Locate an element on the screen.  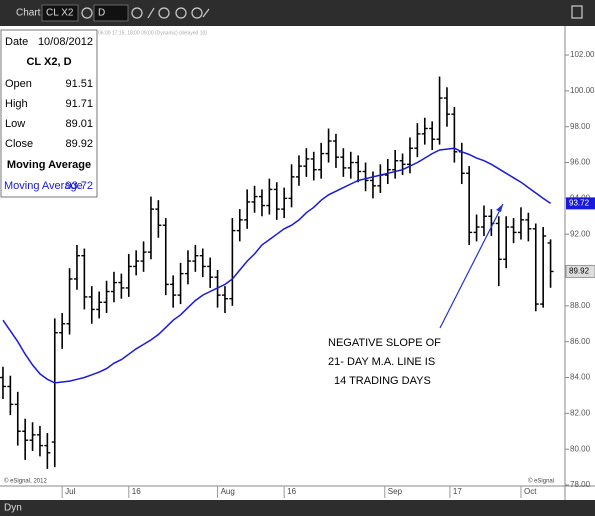
panel-label: Date is located at coordinates (16, 42).